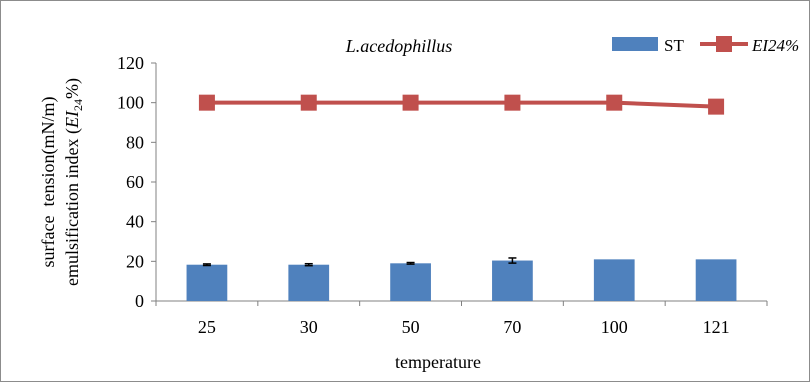 Image resolution: width=810 pixels, height=382 pixels. What do you see at coordinates (139, 301) in the screenshot?
I see `y-tick-label: 0` at bounding box center [139, 301].